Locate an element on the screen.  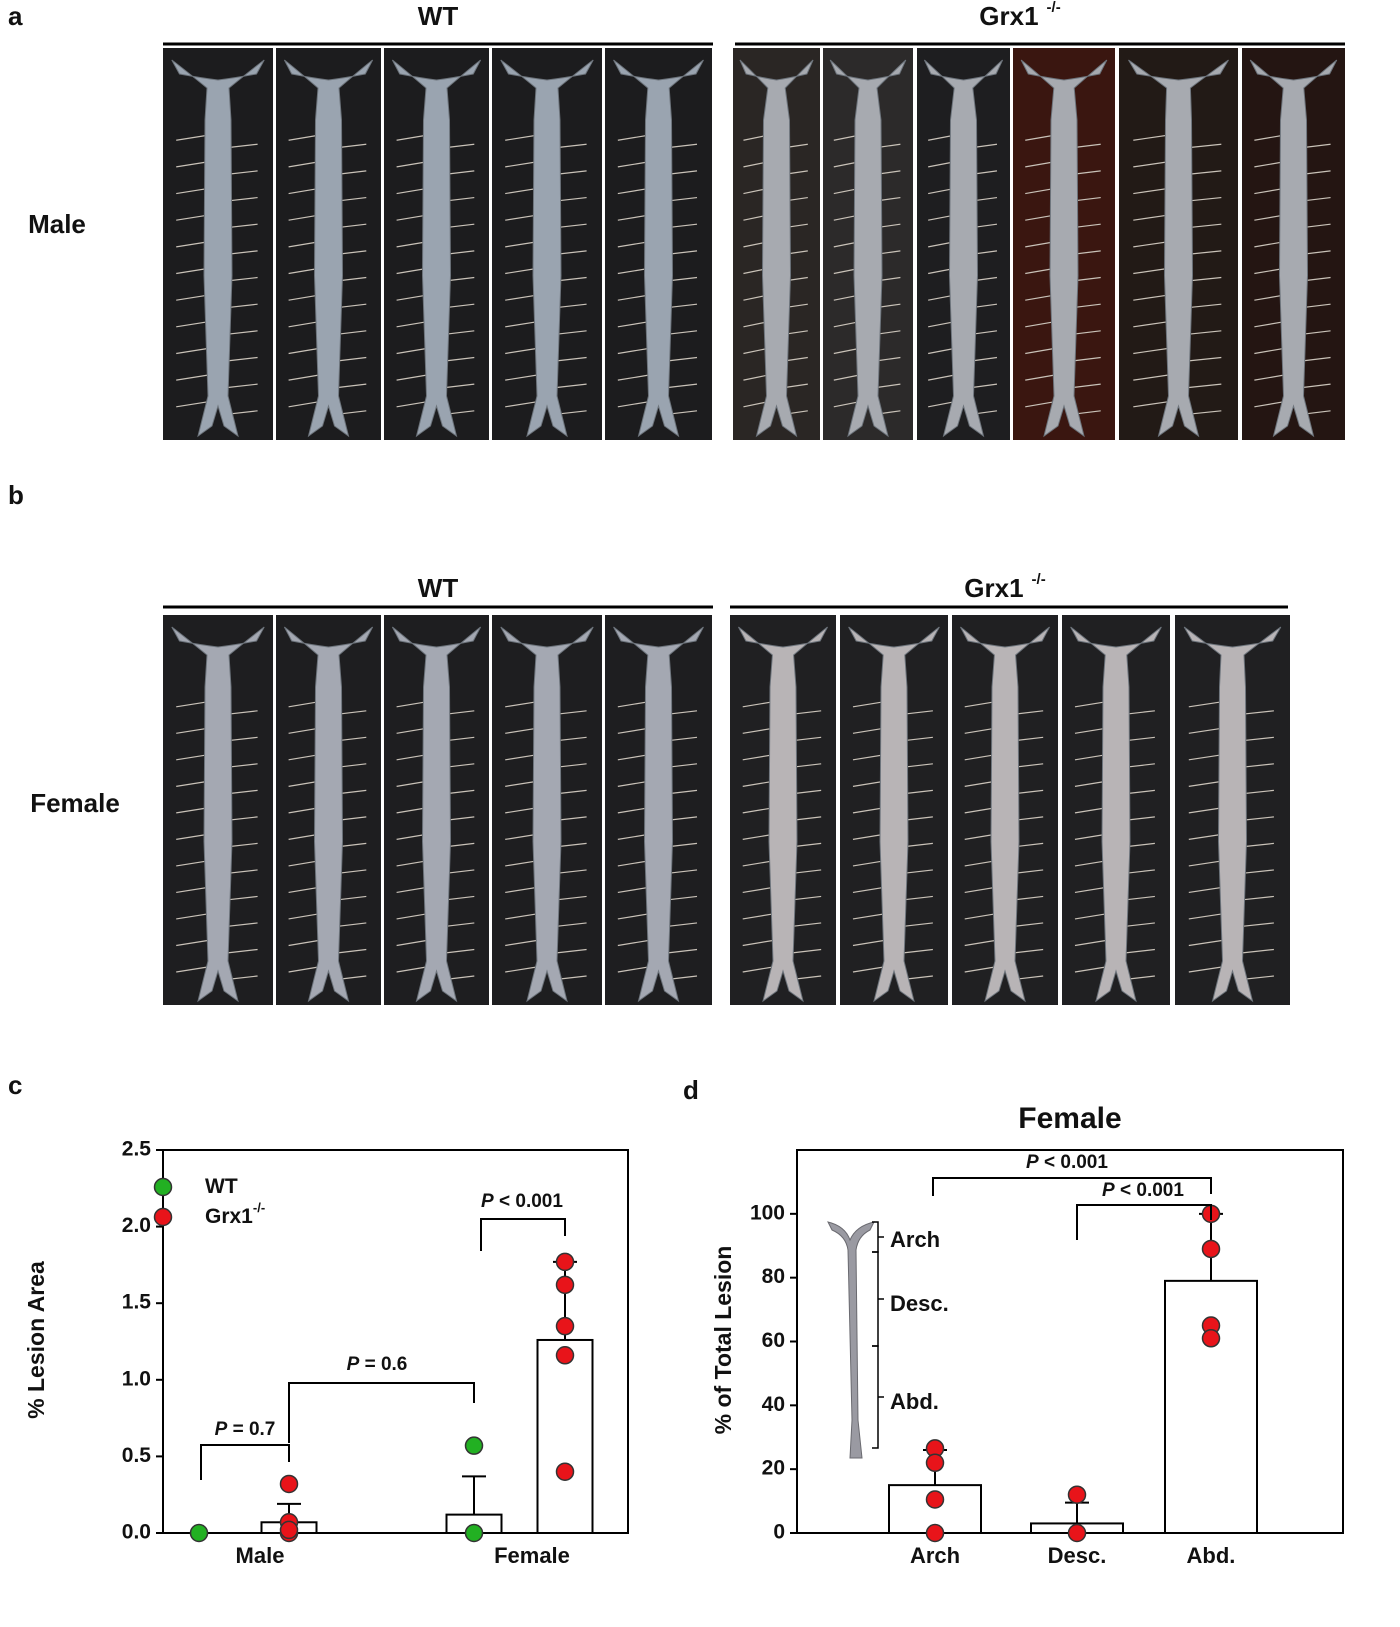
y-tick-label: 1.0 is located at coordinates (136, 1378).